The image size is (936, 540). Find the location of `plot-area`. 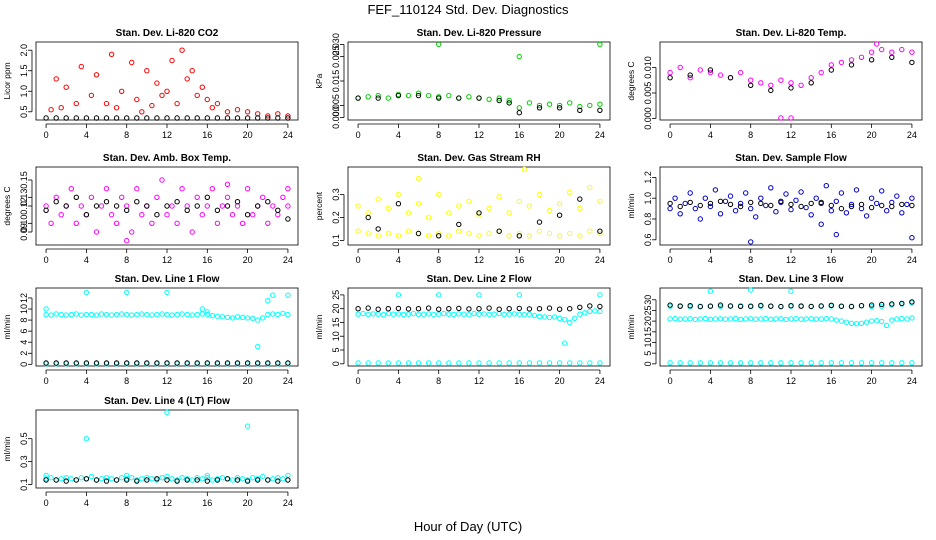

plot-area is located at coordinates (791, 327).